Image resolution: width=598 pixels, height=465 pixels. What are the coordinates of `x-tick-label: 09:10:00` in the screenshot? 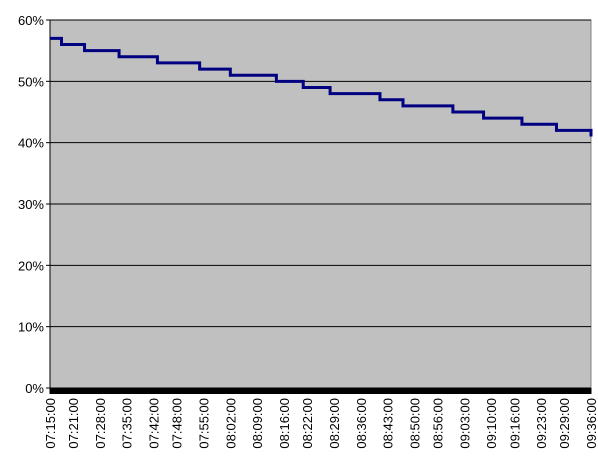 It's located at (491, 423).